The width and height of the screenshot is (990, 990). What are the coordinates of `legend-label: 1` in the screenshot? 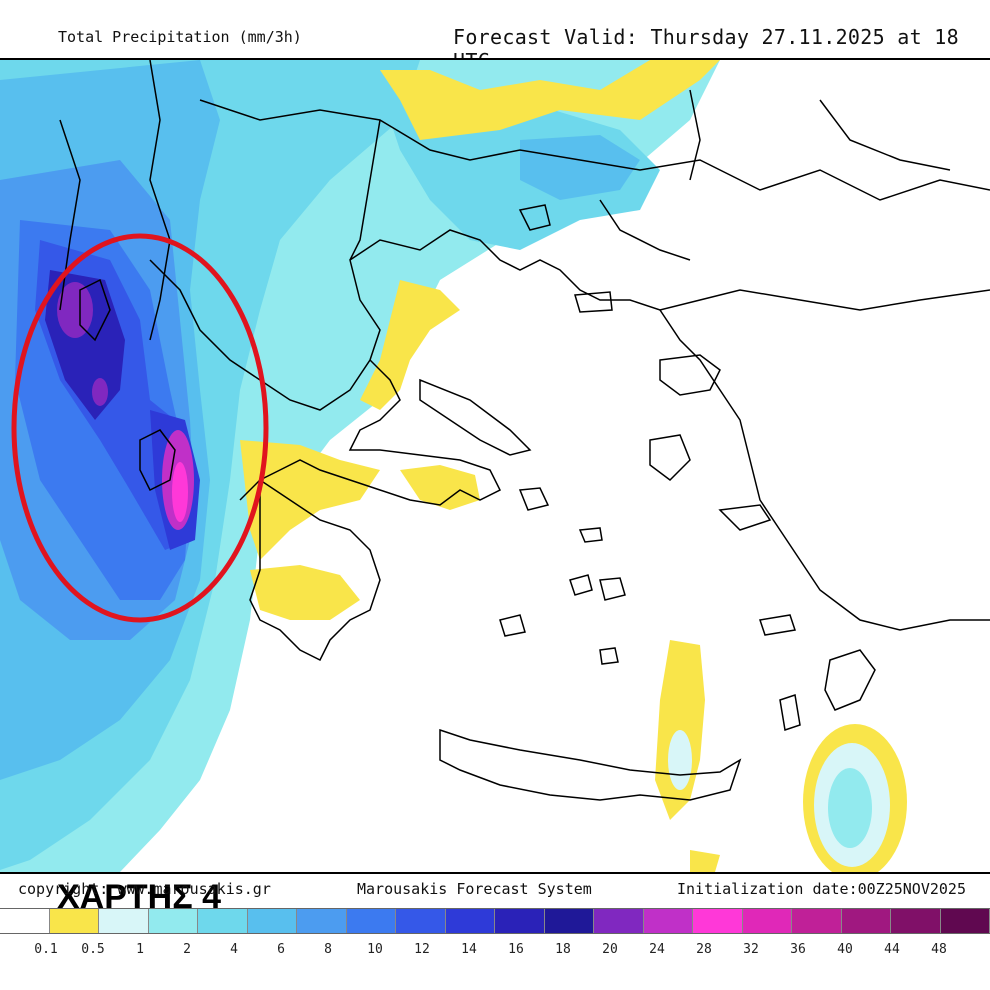 It's located at (140, 949).